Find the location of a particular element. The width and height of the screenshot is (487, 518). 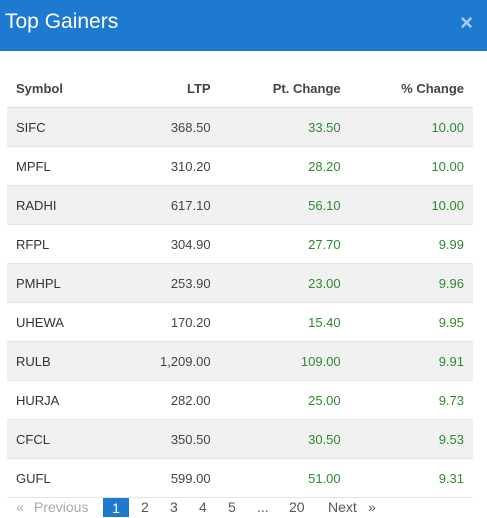

table-row: RADHI 617.10 56.10 10.00 is located at coordinates (240, 205).